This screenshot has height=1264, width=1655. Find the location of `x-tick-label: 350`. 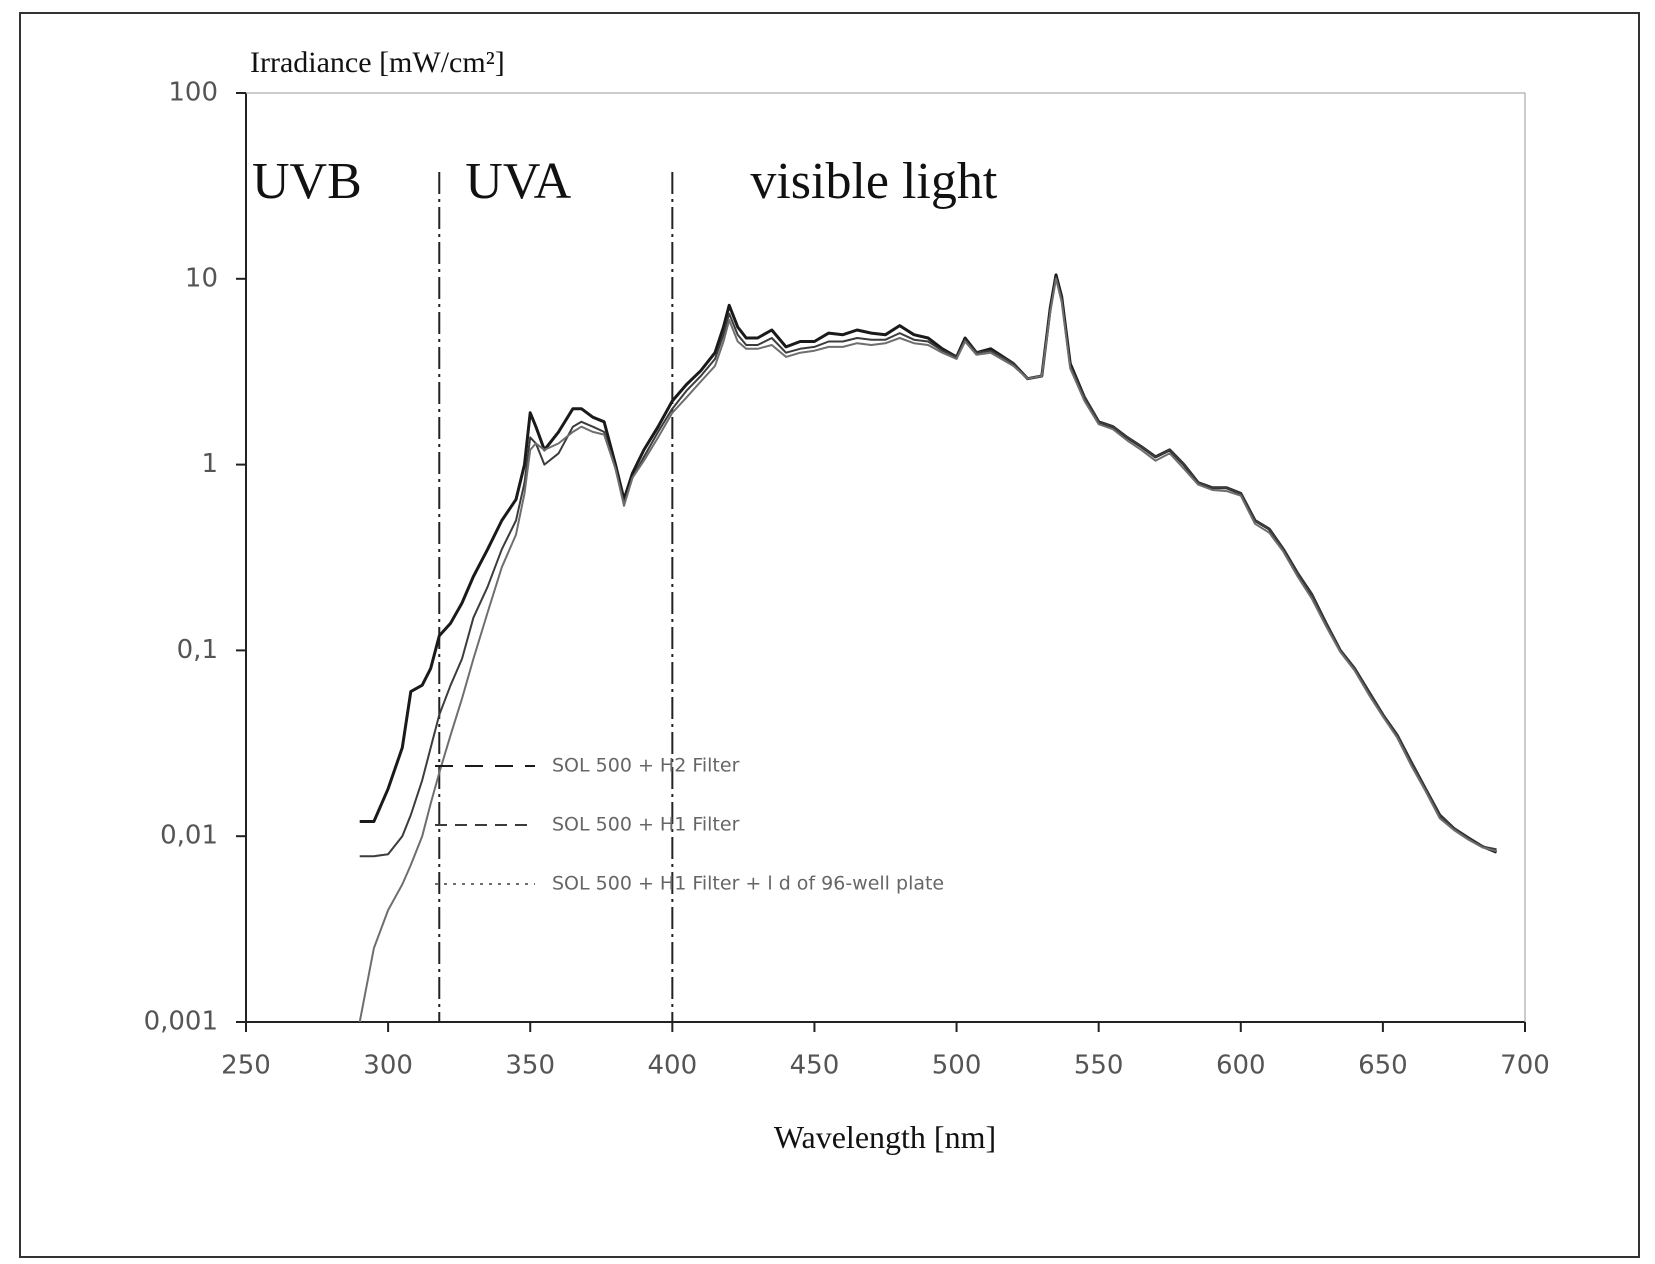

x-tick-label: 350 is located at coordinates (530, 1066).